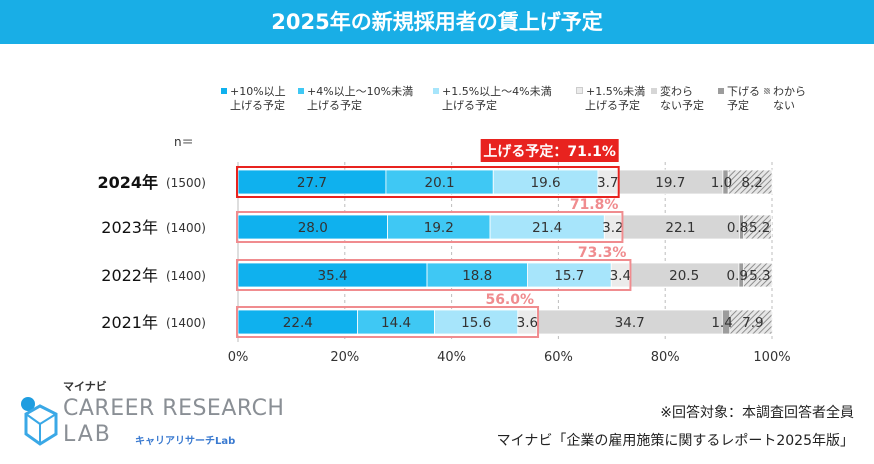 The height and width of the screenshot is (464, 874). I want to click on legend-item: +10%以上 上げる予定, so click(253, 99).